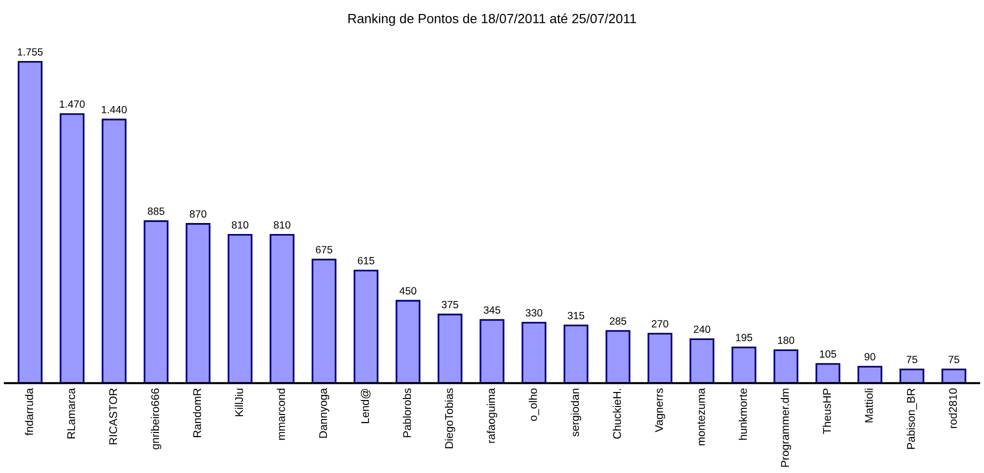  I want to click on data-label: 375, so click(450, 304).